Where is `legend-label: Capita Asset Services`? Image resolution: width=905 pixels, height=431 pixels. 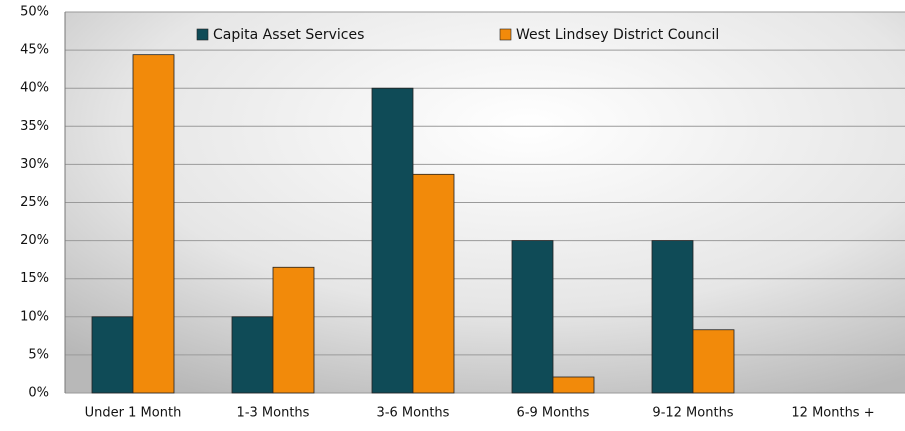
legend-label: Capita Asset Services is located at coordinates (288, 35).